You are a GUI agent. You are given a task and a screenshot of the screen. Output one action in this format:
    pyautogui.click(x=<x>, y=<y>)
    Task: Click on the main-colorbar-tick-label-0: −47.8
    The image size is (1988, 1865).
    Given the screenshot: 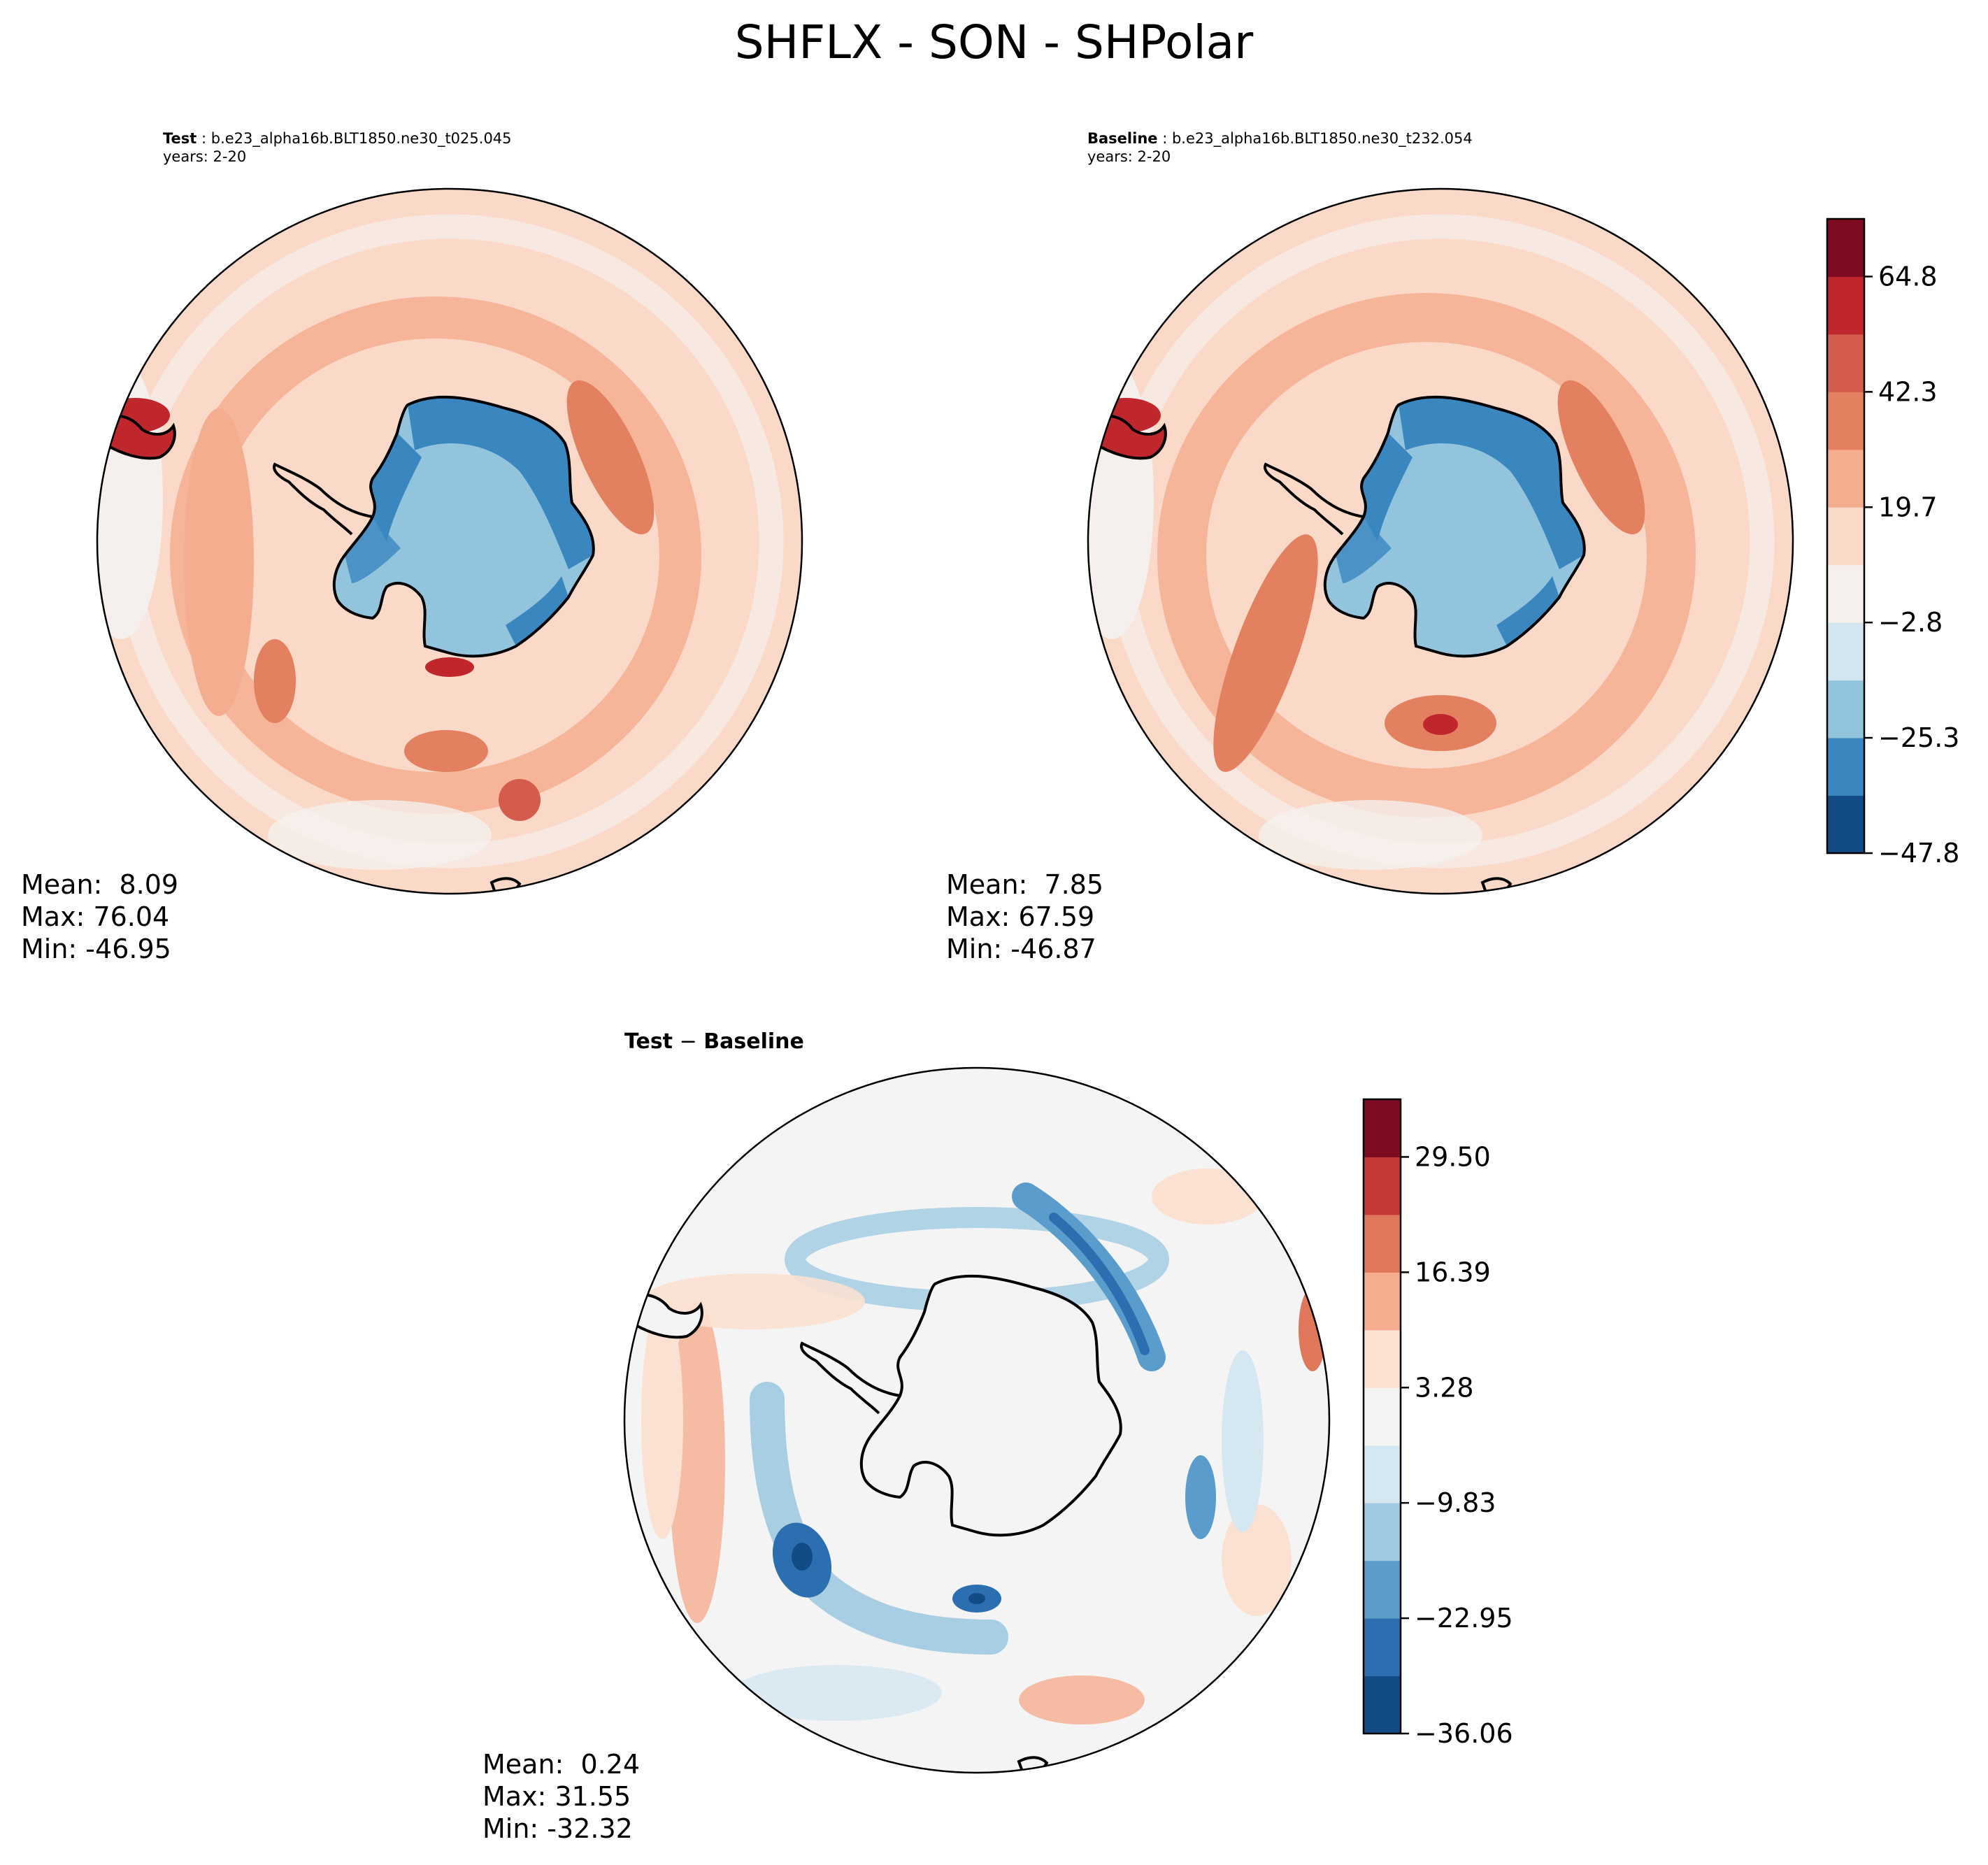 What is the action you would take?
    pyautogui.click(x=1918, y=853)
    